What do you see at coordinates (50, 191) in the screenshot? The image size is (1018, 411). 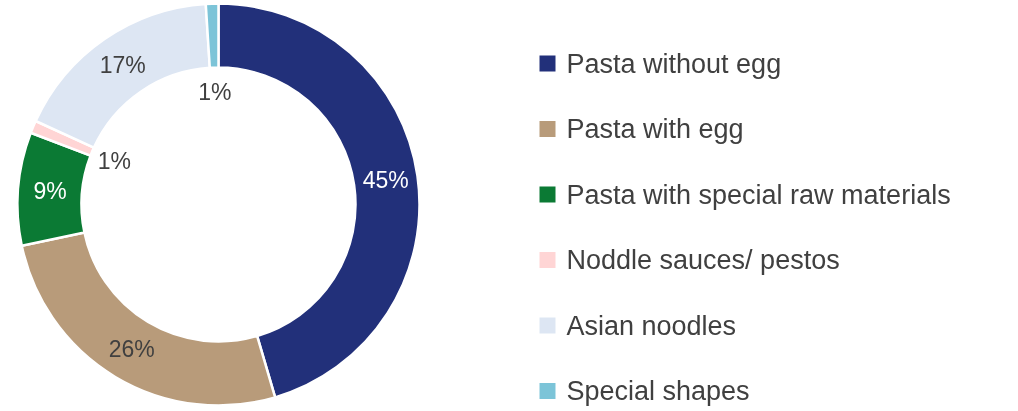 I see `data-label: 9%` at bounding box center [50, 191].